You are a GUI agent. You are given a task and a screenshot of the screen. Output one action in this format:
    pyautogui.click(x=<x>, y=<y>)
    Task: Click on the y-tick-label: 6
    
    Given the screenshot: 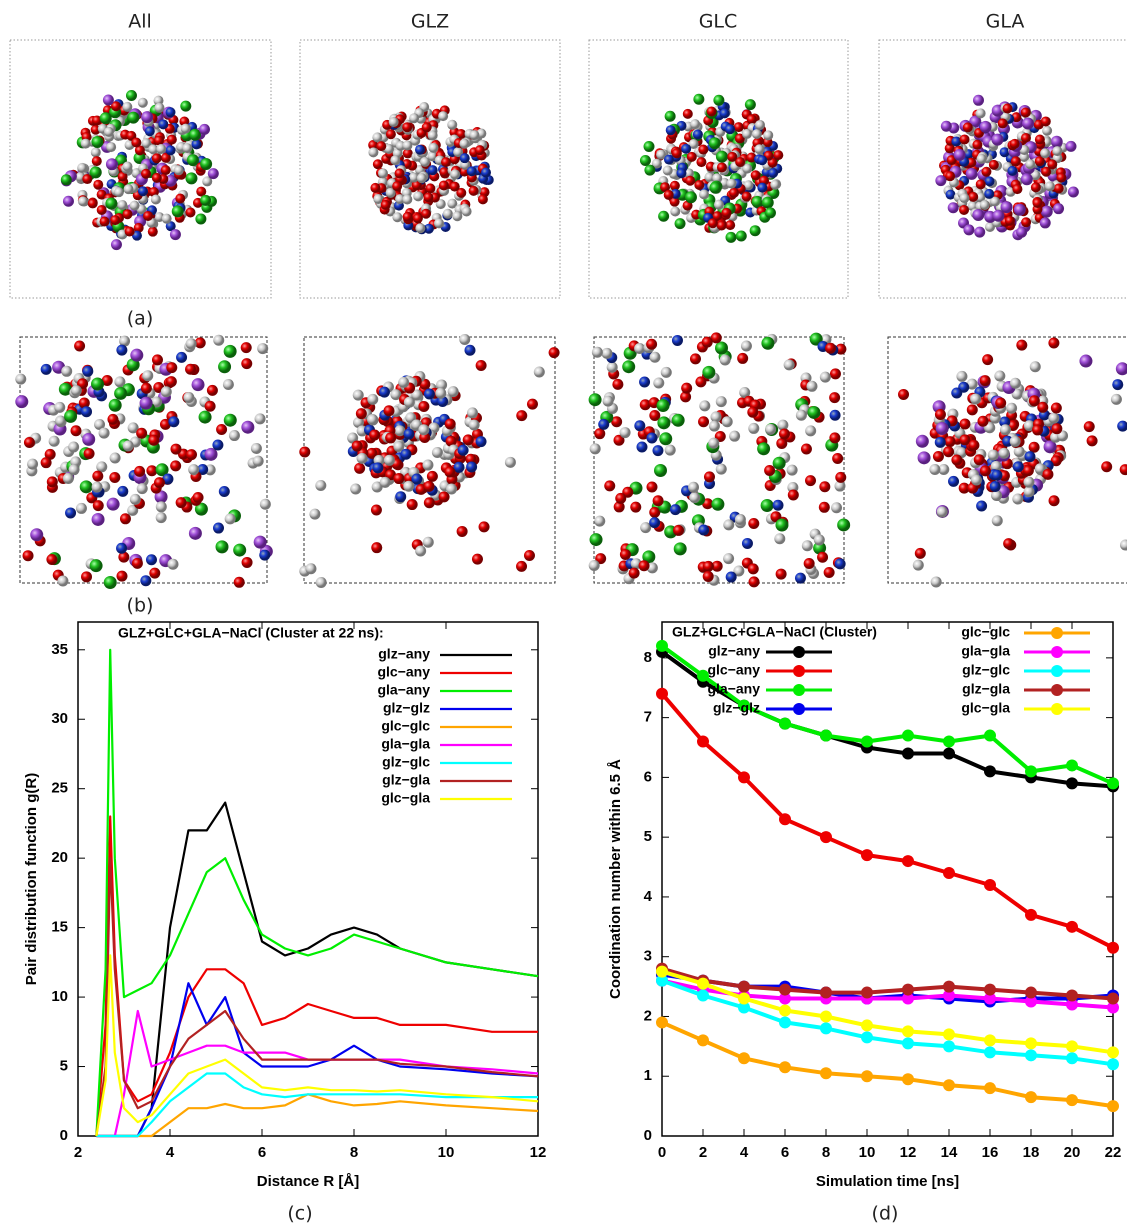 What is the action you would take?
    pyautogui.click(x=648, y=776)
    